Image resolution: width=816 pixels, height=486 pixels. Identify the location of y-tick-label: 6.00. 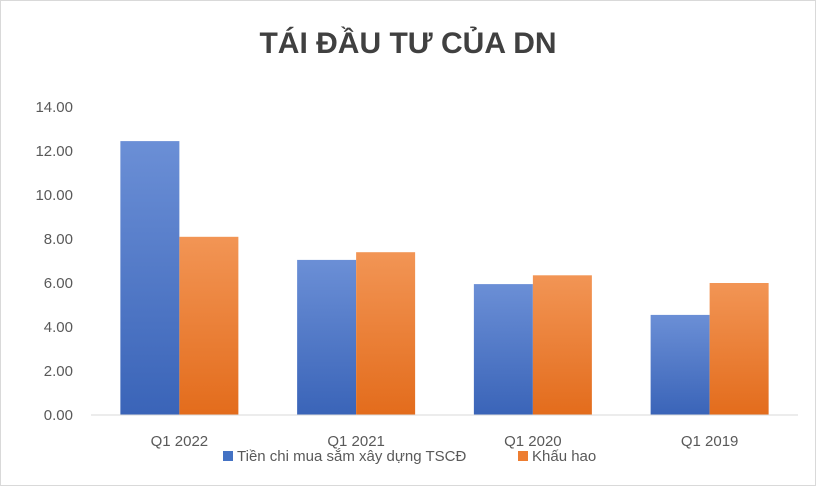
(58, 283).